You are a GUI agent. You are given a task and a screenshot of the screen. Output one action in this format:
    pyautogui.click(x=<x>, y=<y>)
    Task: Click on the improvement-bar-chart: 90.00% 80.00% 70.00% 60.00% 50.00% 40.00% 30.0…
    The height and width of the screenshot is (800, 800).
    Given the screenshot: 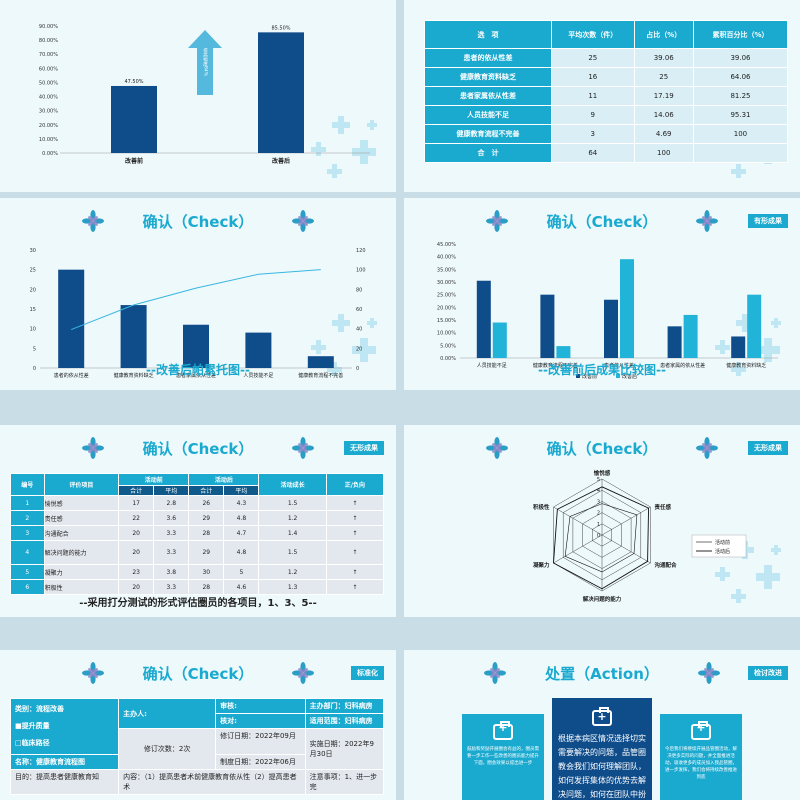 What is the action you would take?
    pyautogui.click(x=204, y=94)
    